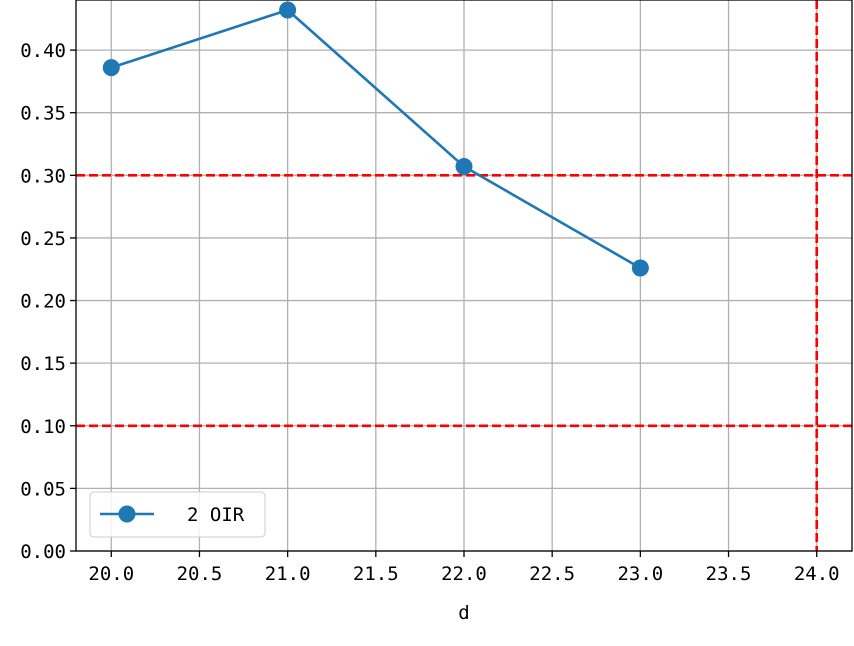  Describe the element at coordinates (463, 613) in the screenshot. I see `x-axis-label: d` at that location.